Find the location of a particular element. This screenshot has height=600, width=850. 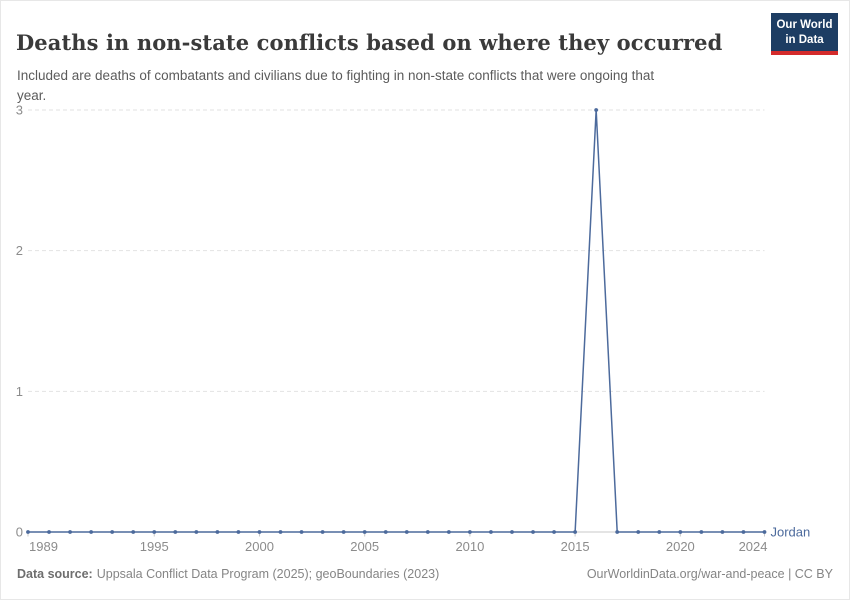

data-source-label: Data source: is located at coordinates (55, 574).